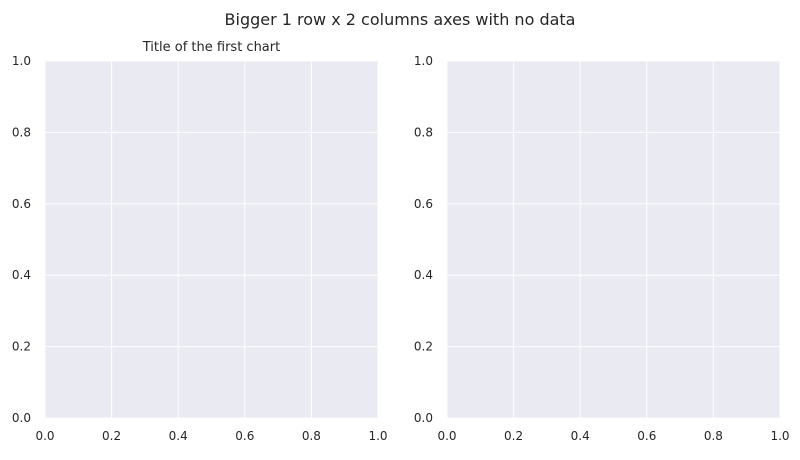 The image size is (800, 460). I want to click on axes-title: Title of the first chart, so click(211, 47).